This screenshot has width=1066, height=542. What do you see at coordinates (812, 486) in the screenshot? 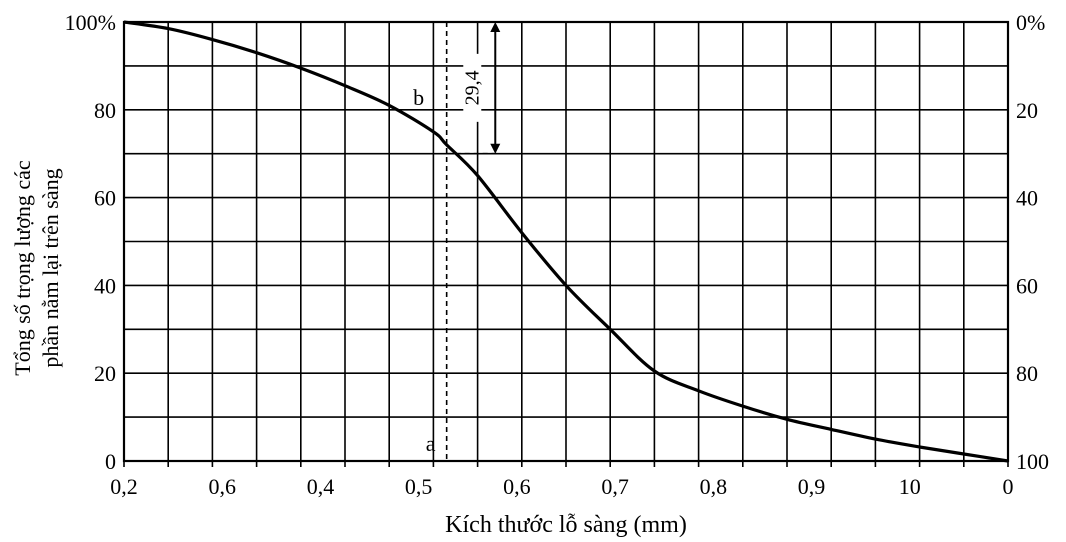
I see `x-tick-label: 0,9` at bounding box center [812, 486].